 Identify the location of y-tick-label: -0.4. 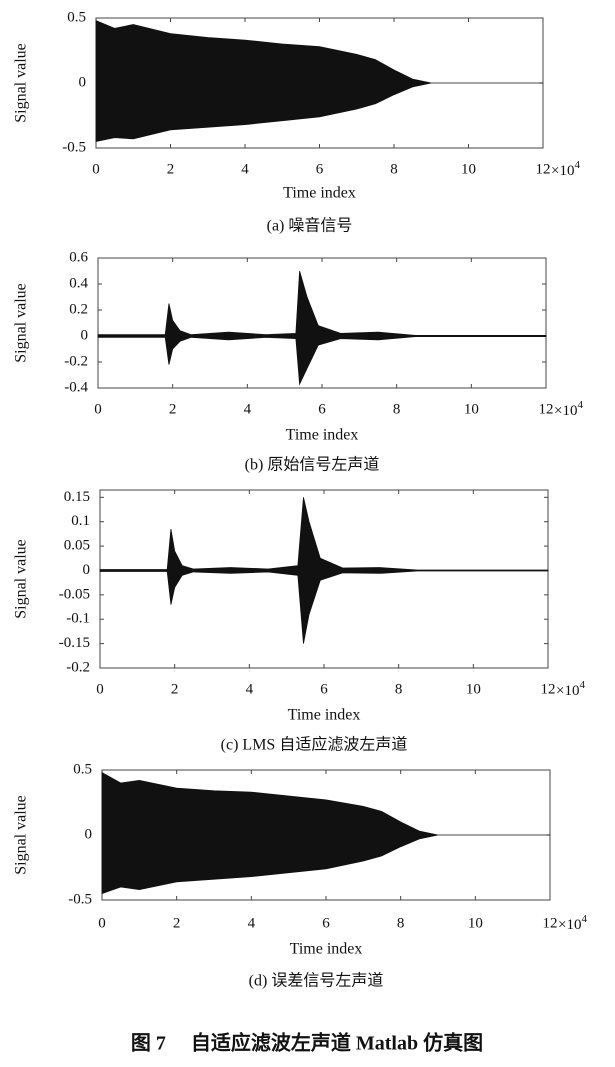
(76, 387).